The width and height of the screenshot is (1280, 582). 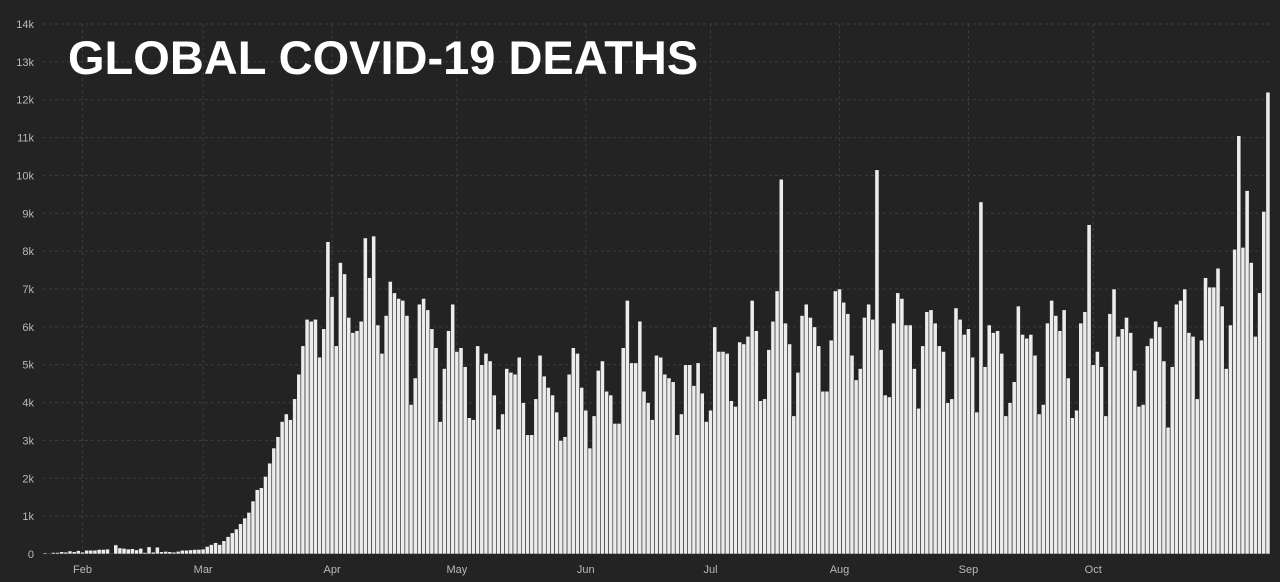 I want to click on y-tick-label: 12k, so click(x=25, y=101).